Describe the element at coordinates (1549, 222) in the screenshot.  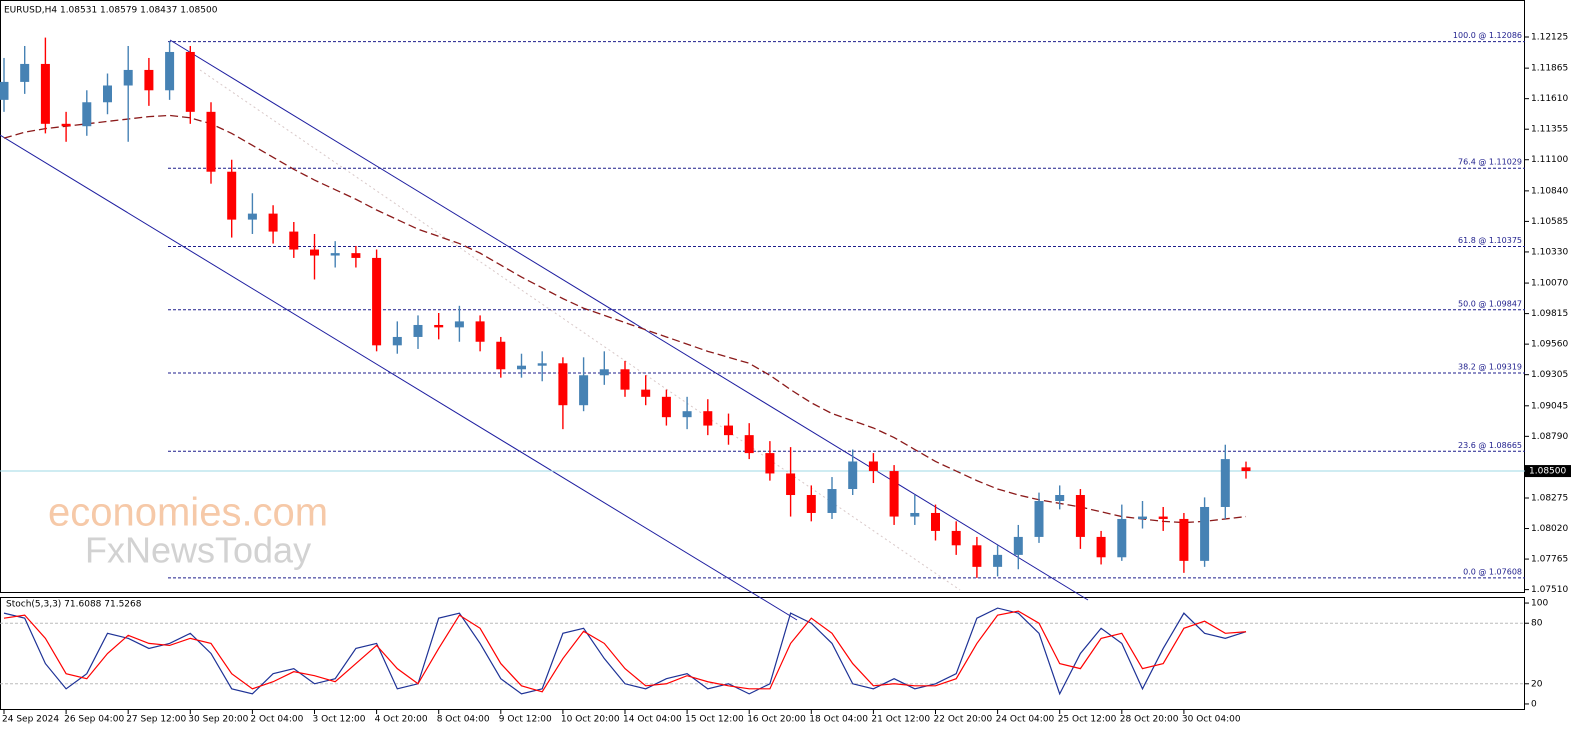
I see `y-tick-label: 1.10585` at that location.